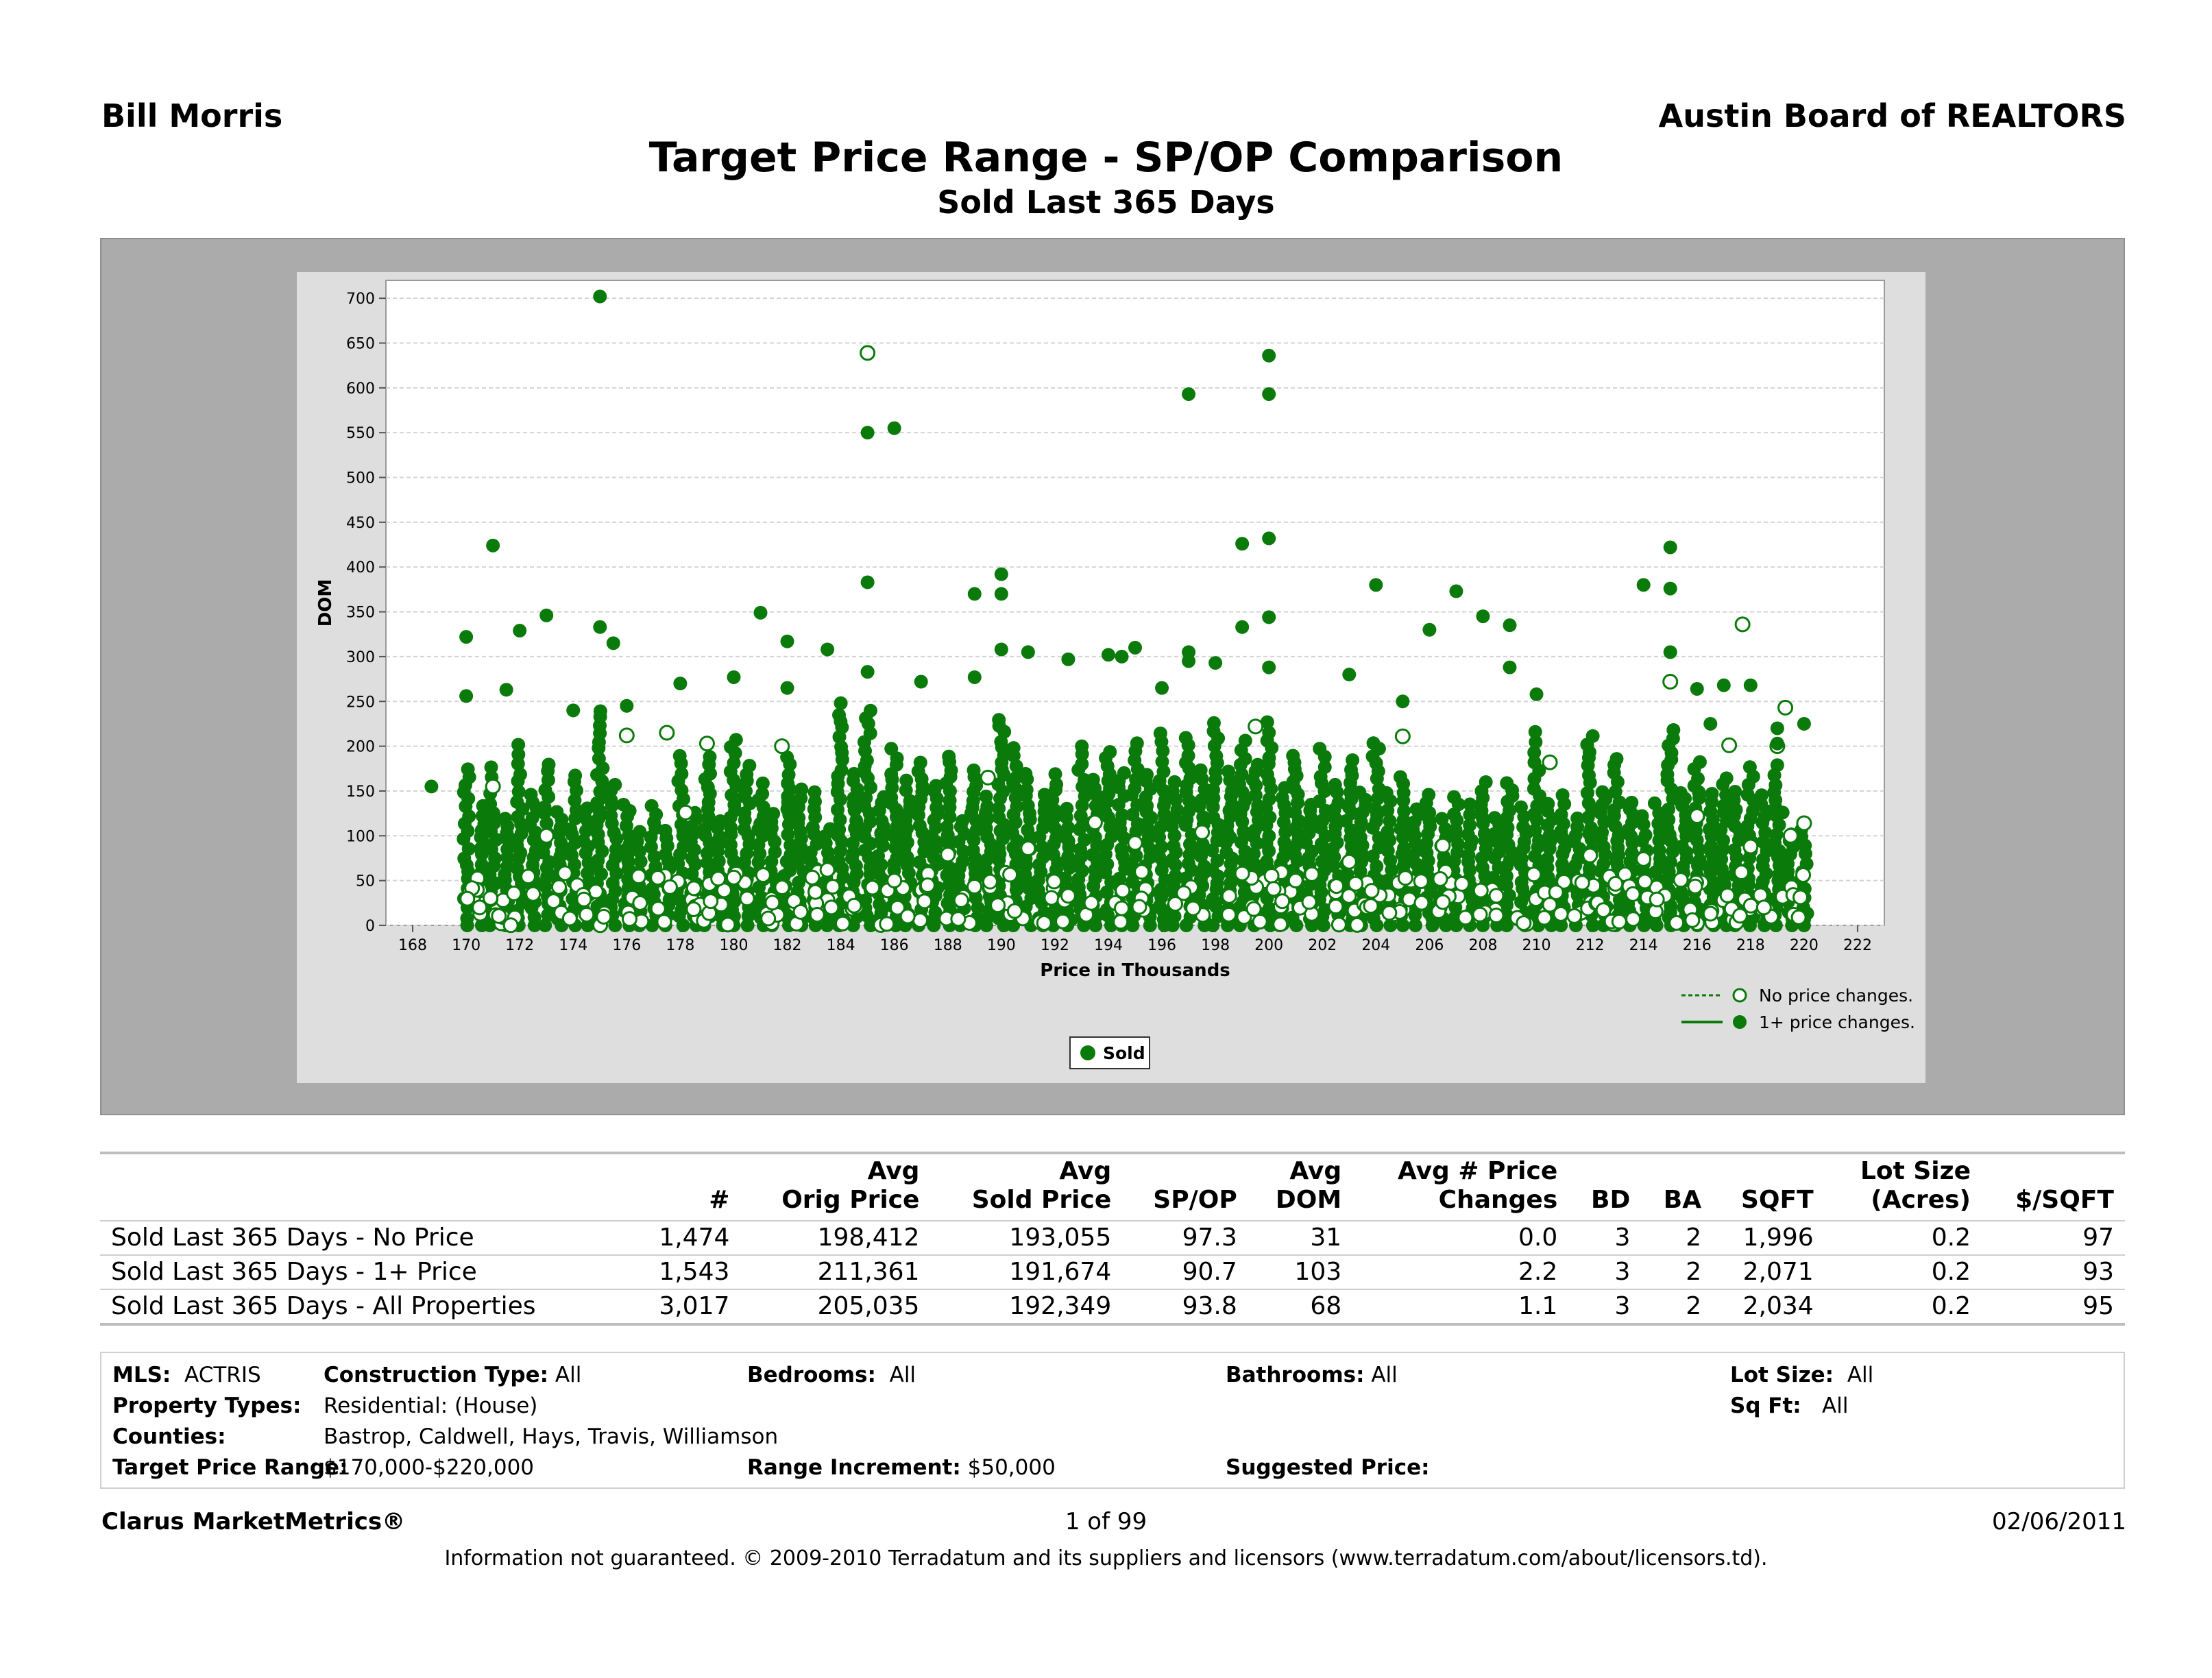 The height and width of the screenshot is (1678, 2212). I want to click on x-tick-label: 178, so click(680, 945).